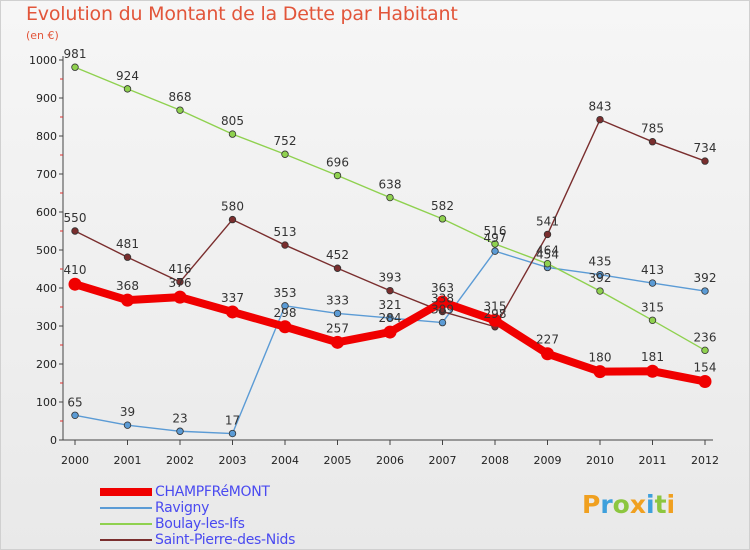 Image resolution: width=750 pixels, height=550 pixels. What do you see at coordinates (600, 460) in the screenshot?
I see `x-tick-label: 2010` at bounding box center [600, 460].